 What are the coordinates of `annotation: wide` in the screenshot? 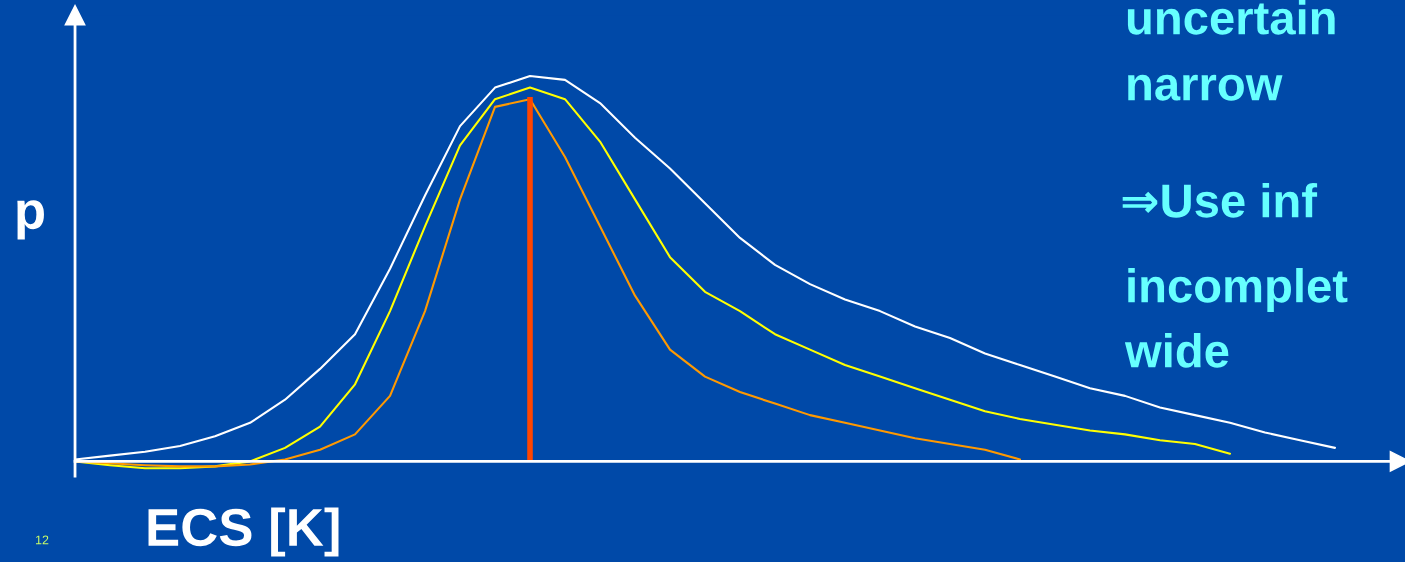 It's located at (1176, 350).